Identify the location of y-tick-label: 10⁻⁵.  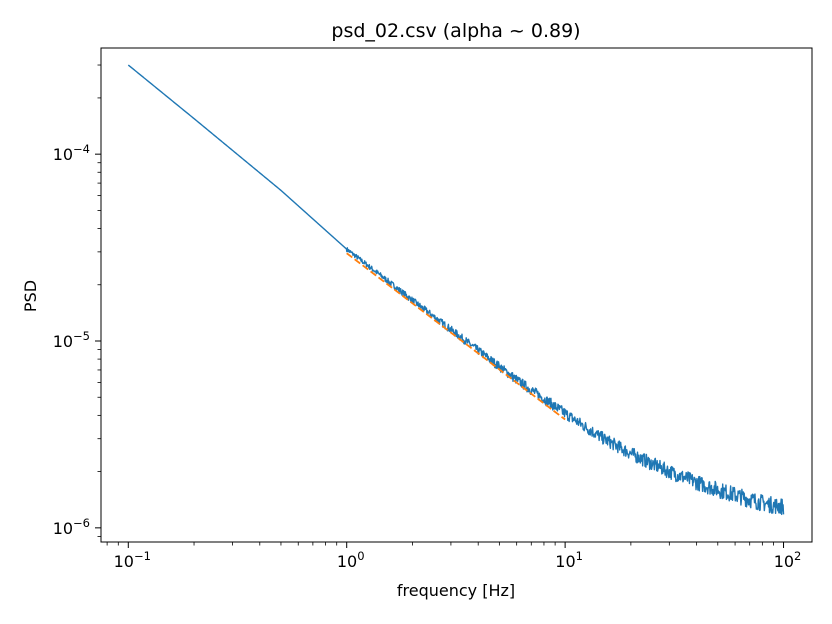
(71, 340).